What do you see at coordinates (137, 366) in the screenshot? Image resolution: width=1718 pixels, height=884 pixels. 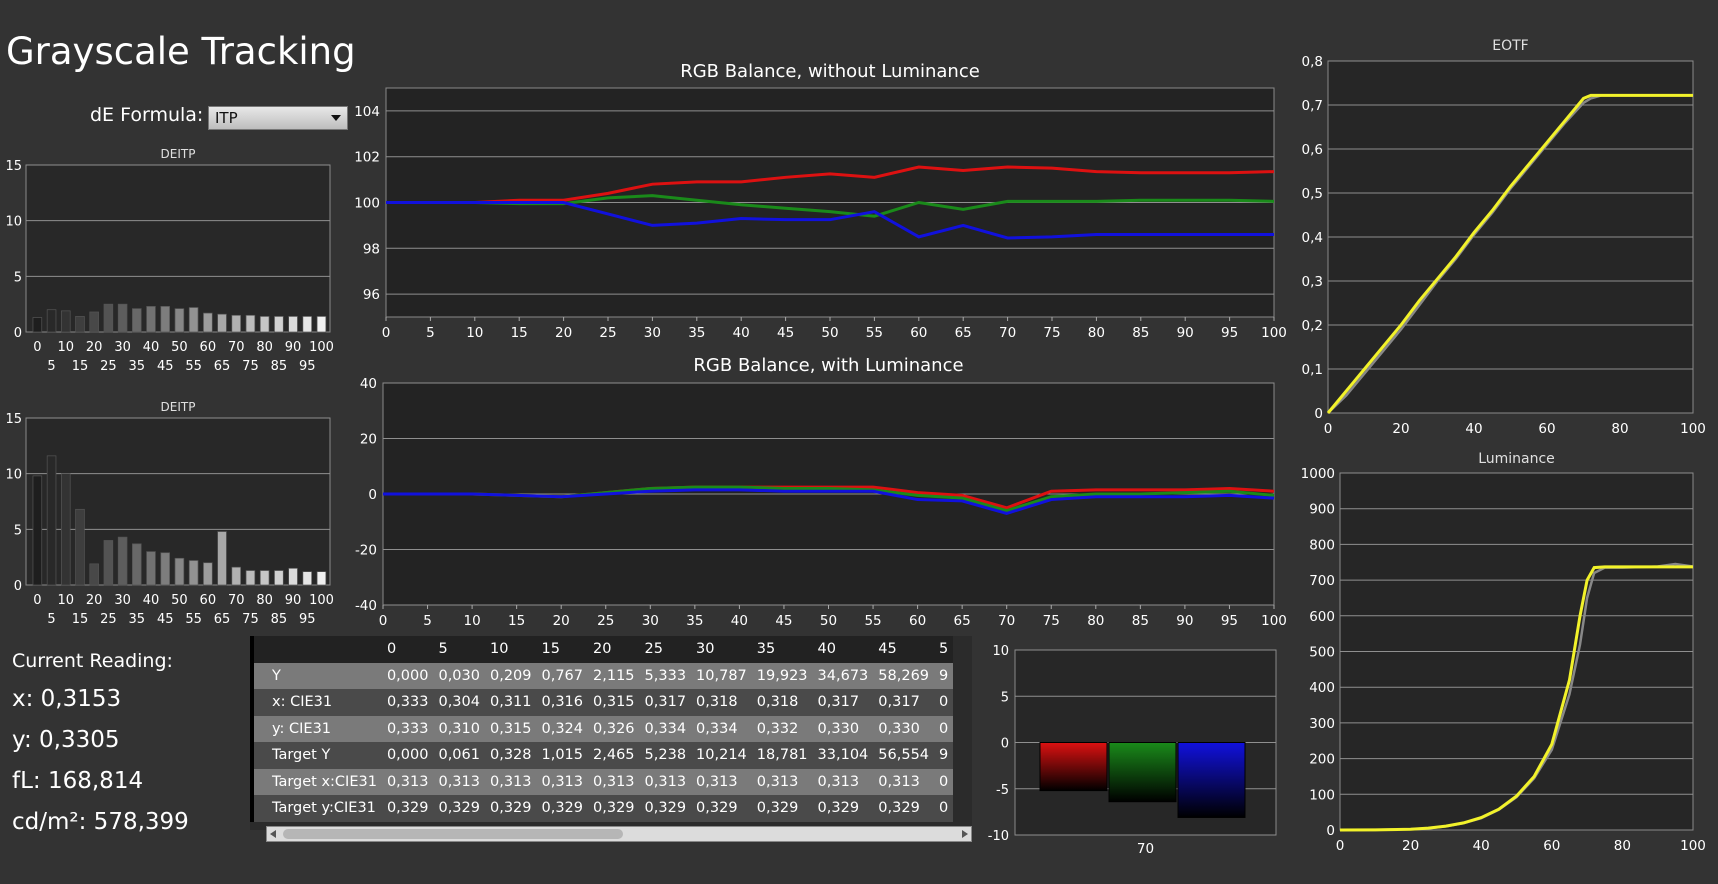 I see `x-tick-label: 35` at bounding box center [137, 366].